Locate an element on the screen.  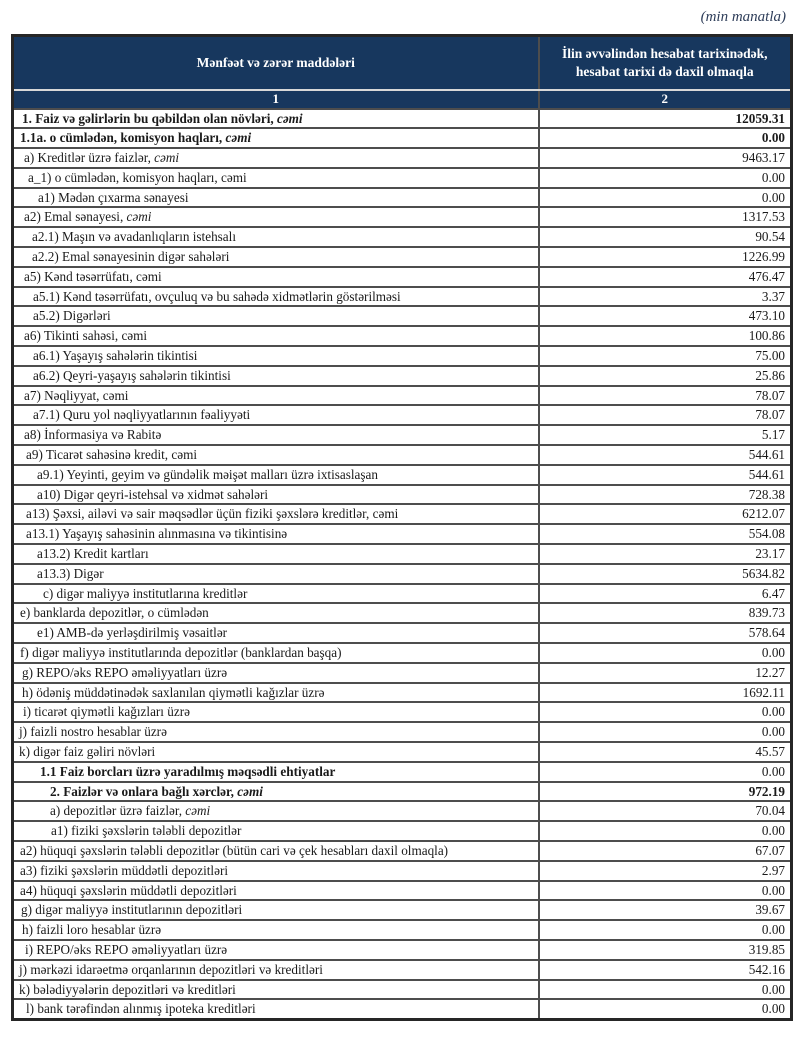
row-label: a6.2) Qeyri-yaşayış sahələrin tikintisi is located at coordinates (275, 375).